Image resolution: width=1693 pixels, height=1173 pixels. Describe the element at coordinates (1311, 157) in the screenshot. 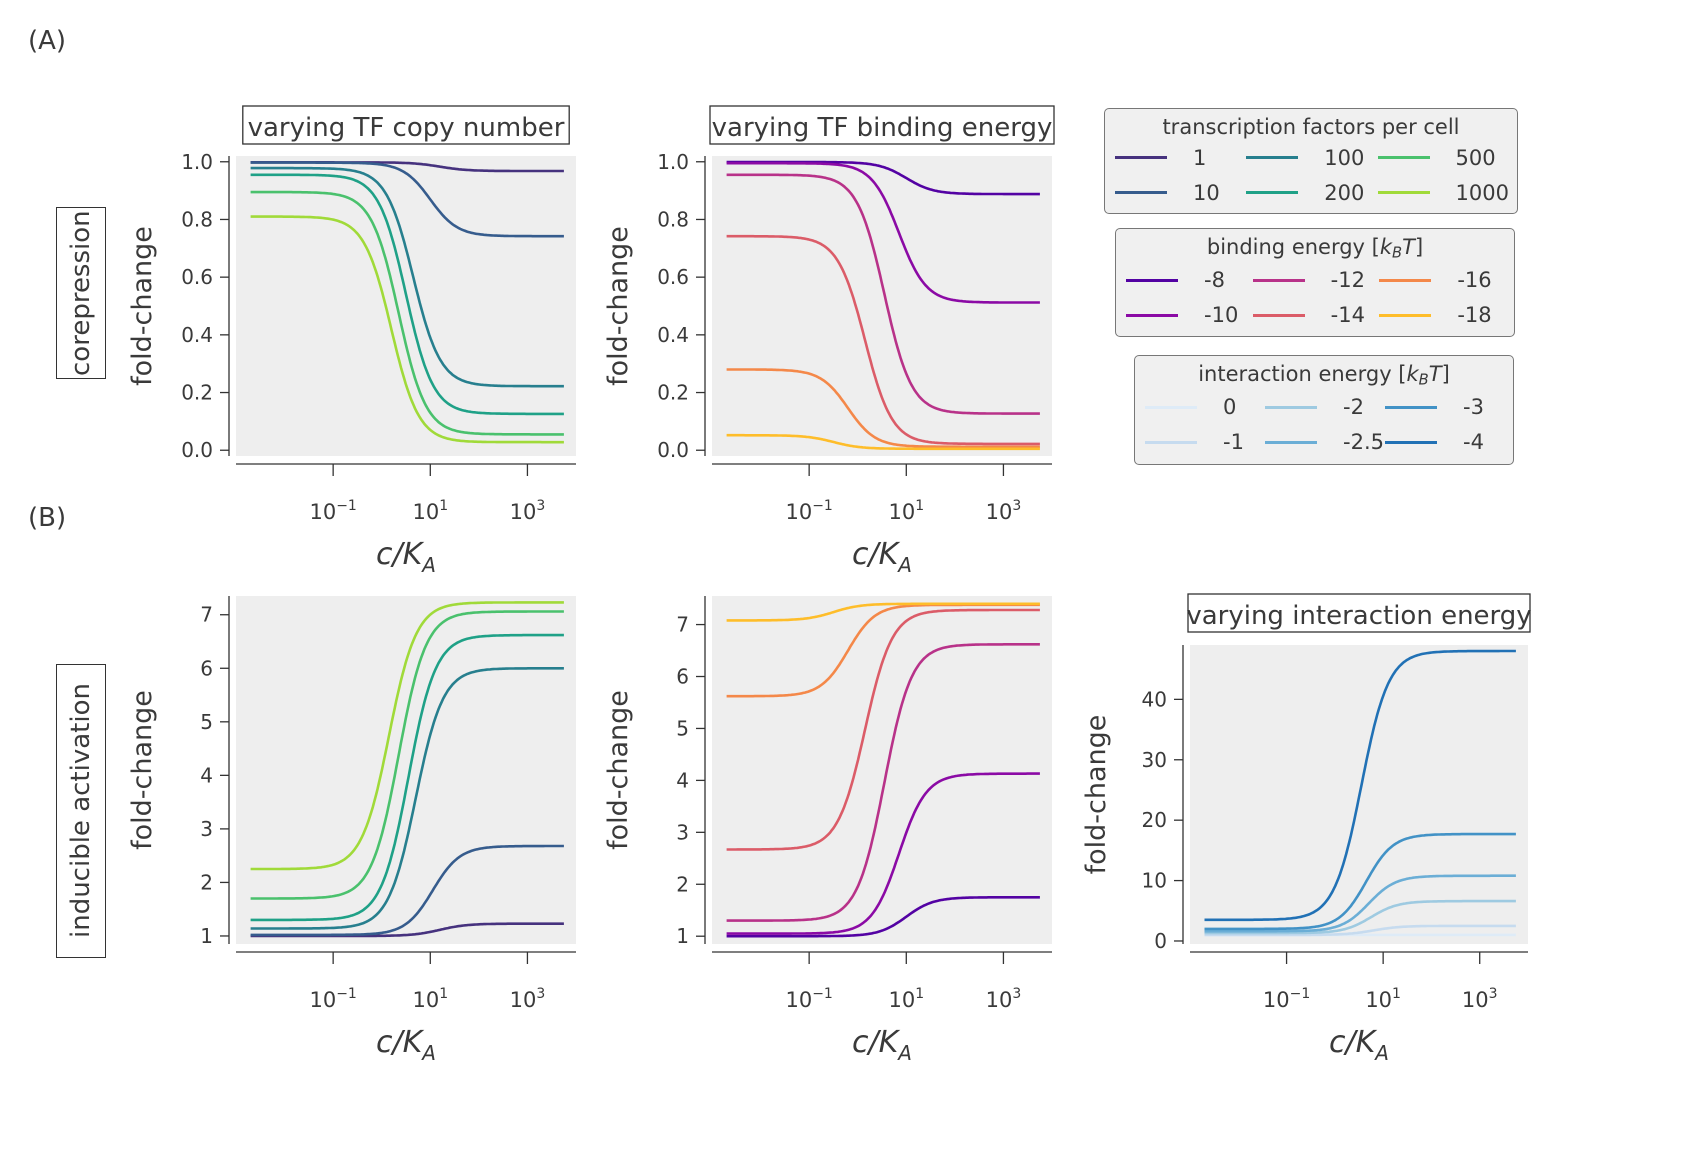

I see `legend-item: 100` at that location.